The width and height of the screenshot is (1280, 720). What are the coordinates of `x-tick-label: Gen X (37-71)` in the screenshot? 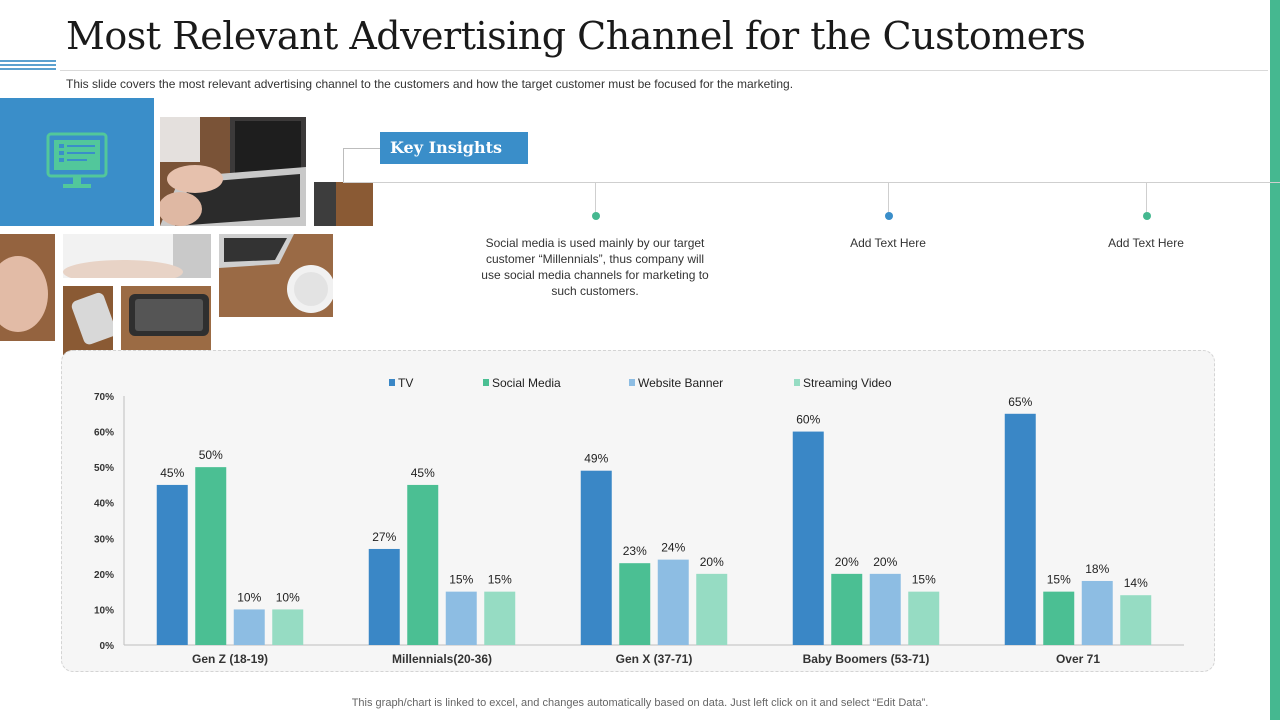 It's located at (654, 659).